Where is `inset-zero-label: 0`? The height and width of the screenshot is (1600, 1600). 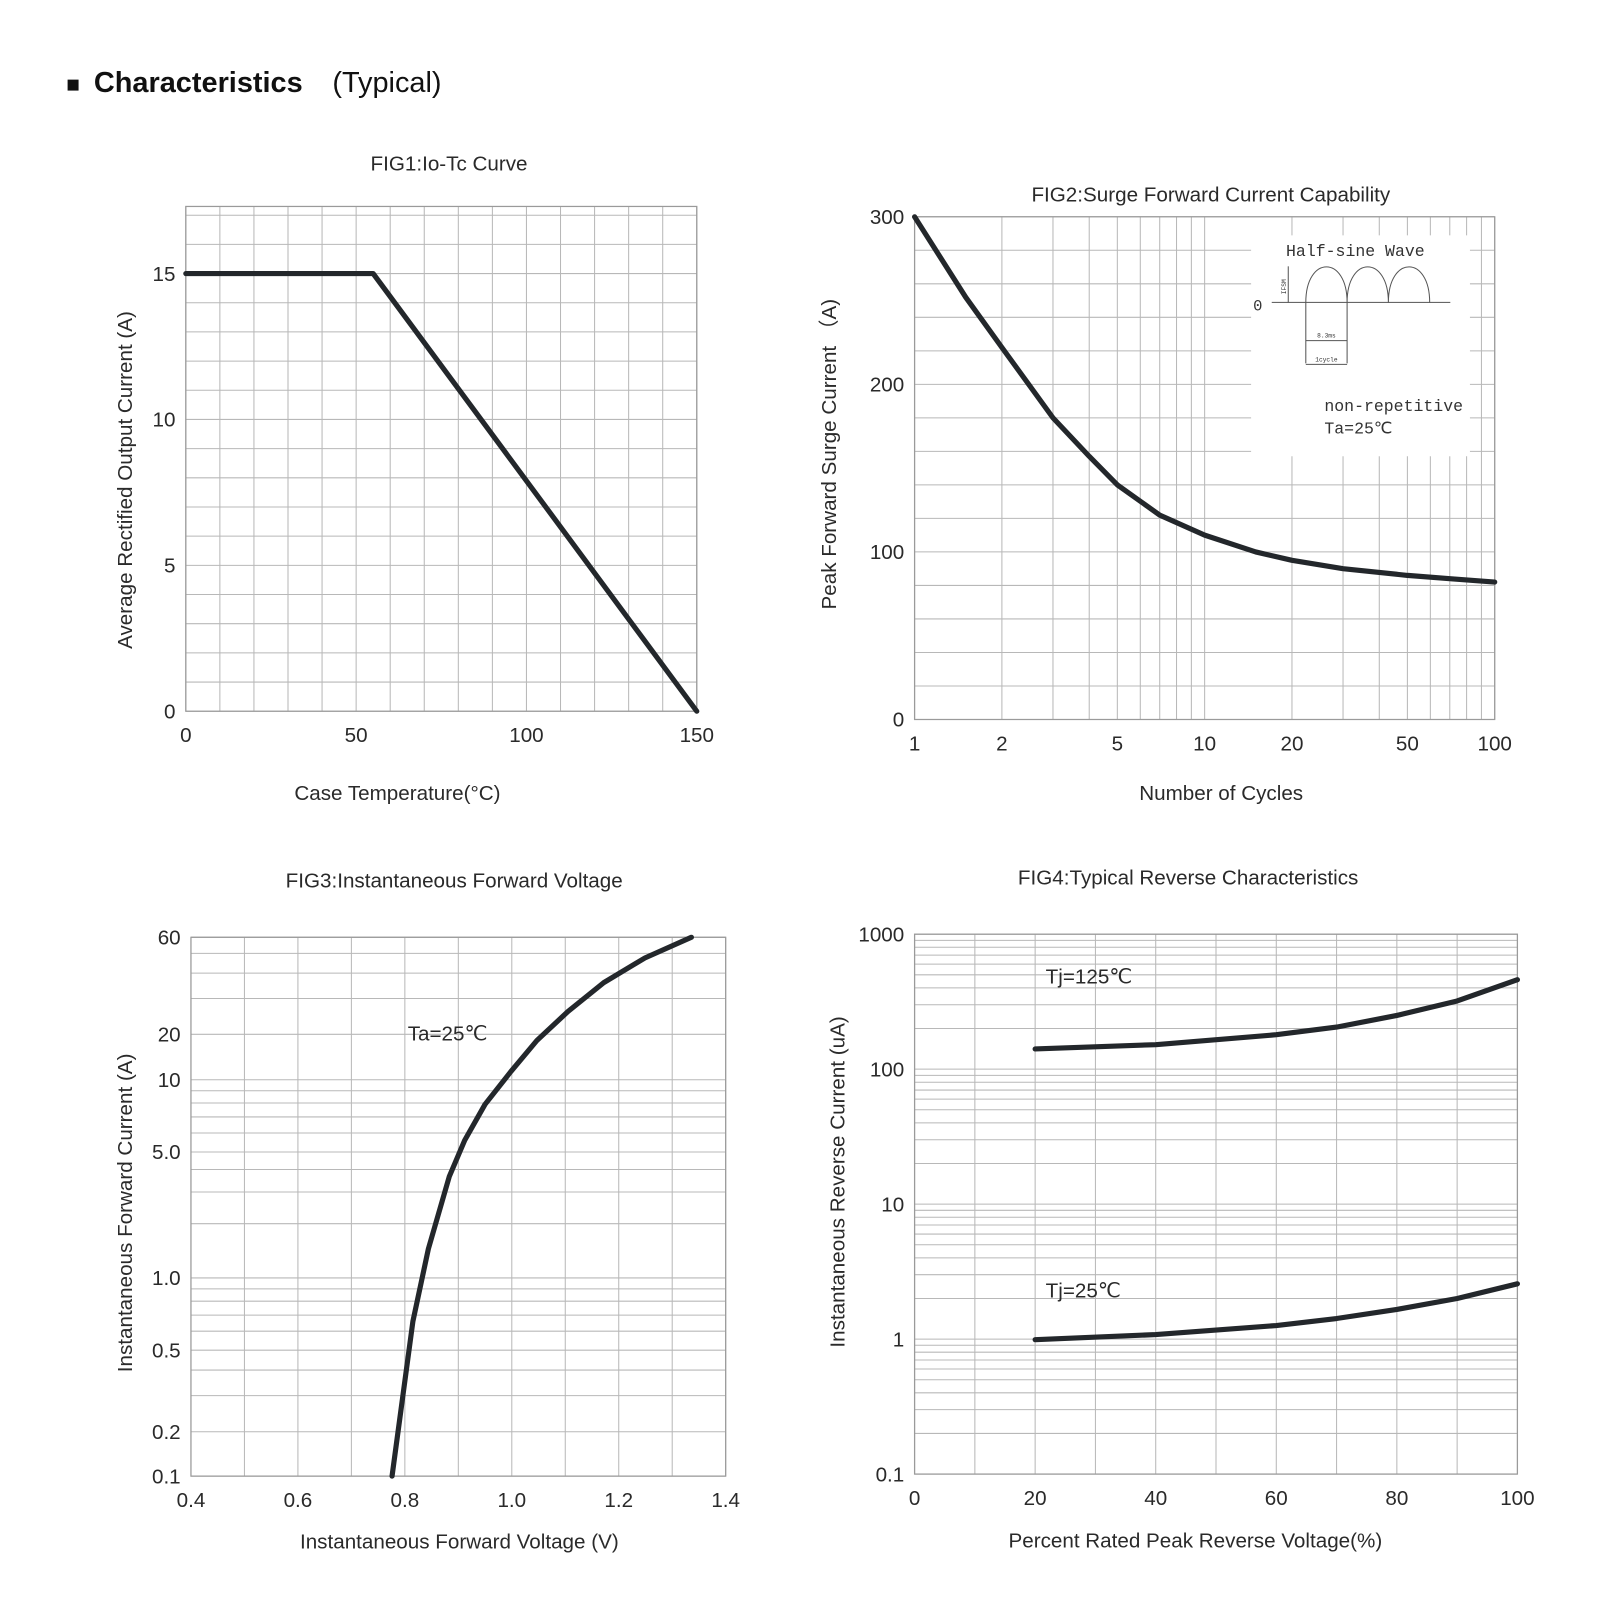 inset-zero-label: 0 is located at coordinates (1257, 307).